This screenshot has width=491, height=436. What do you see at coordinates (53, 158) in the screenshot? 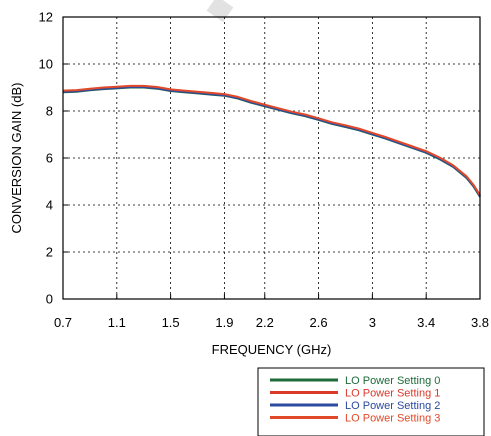
I see `y-ticks: 0 2 4 6 8 10 12` at bounding box center [53, 158].